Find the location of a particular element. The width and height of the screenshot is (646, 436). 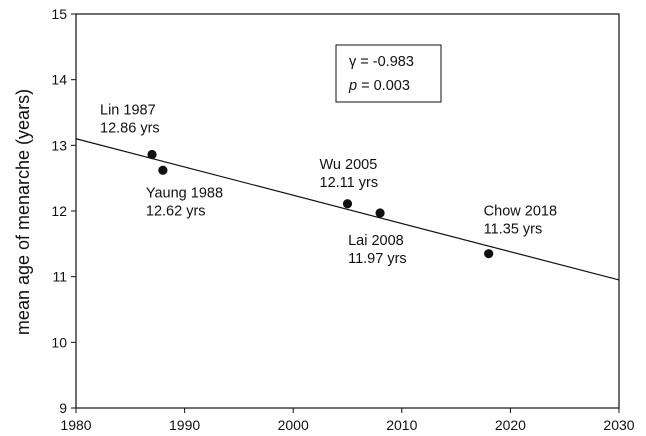

point-label-value: 12.86 yrs is located at coordinates (130, 129).